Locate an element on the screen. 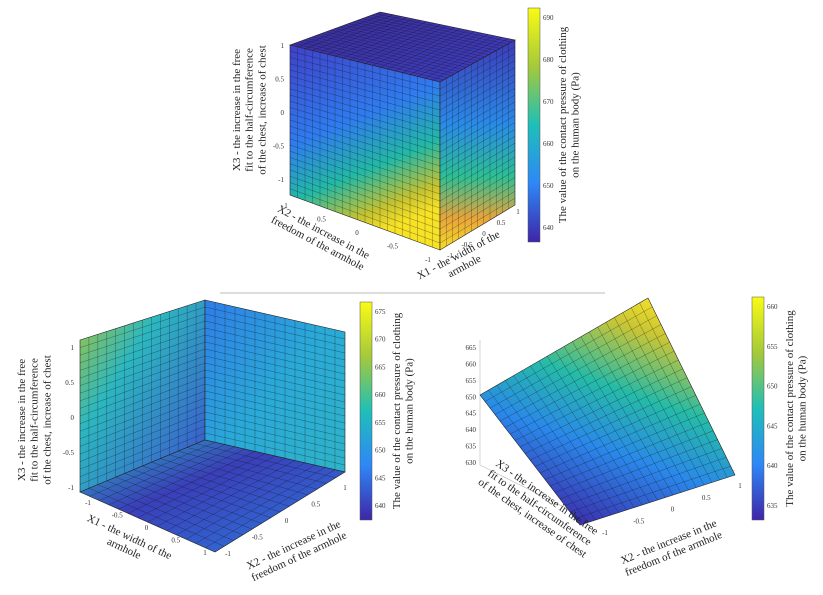 This screenshot has height=595, width=823. y-tick-label: 0 is located at coordinates (287, 521).